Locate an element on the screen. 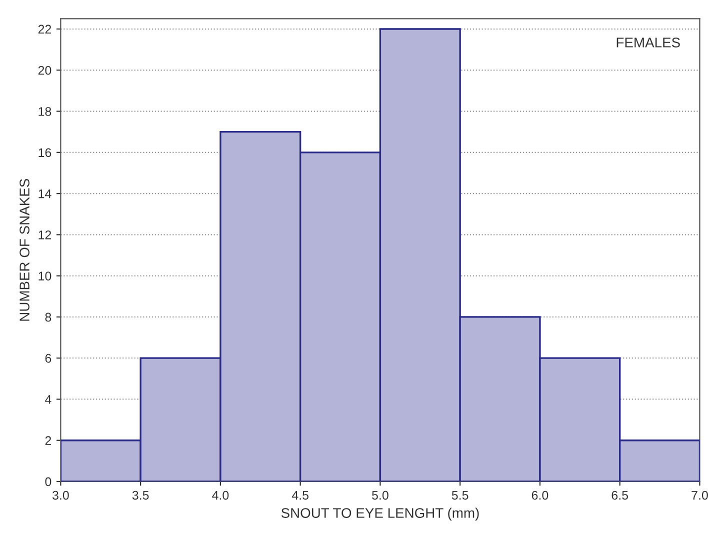 The height and width of the screenshot is (535, 714). y-tick-label: 22 is located at coordinates (45, 29).